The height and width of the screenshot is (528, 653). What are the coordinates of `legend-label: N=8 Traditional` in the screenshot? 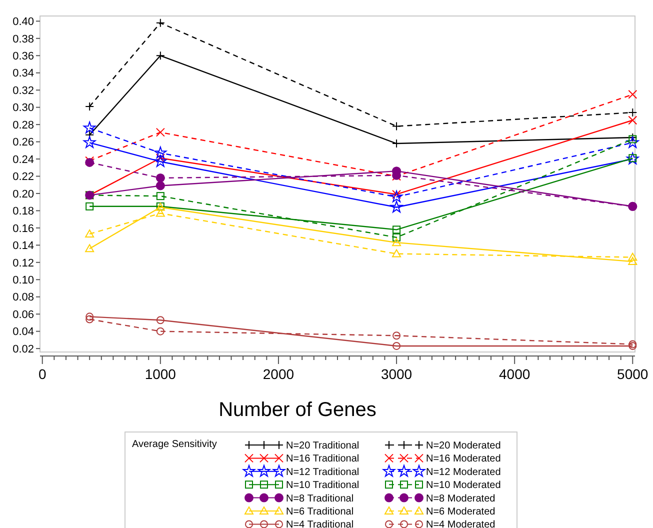 It's located at (320, 498).